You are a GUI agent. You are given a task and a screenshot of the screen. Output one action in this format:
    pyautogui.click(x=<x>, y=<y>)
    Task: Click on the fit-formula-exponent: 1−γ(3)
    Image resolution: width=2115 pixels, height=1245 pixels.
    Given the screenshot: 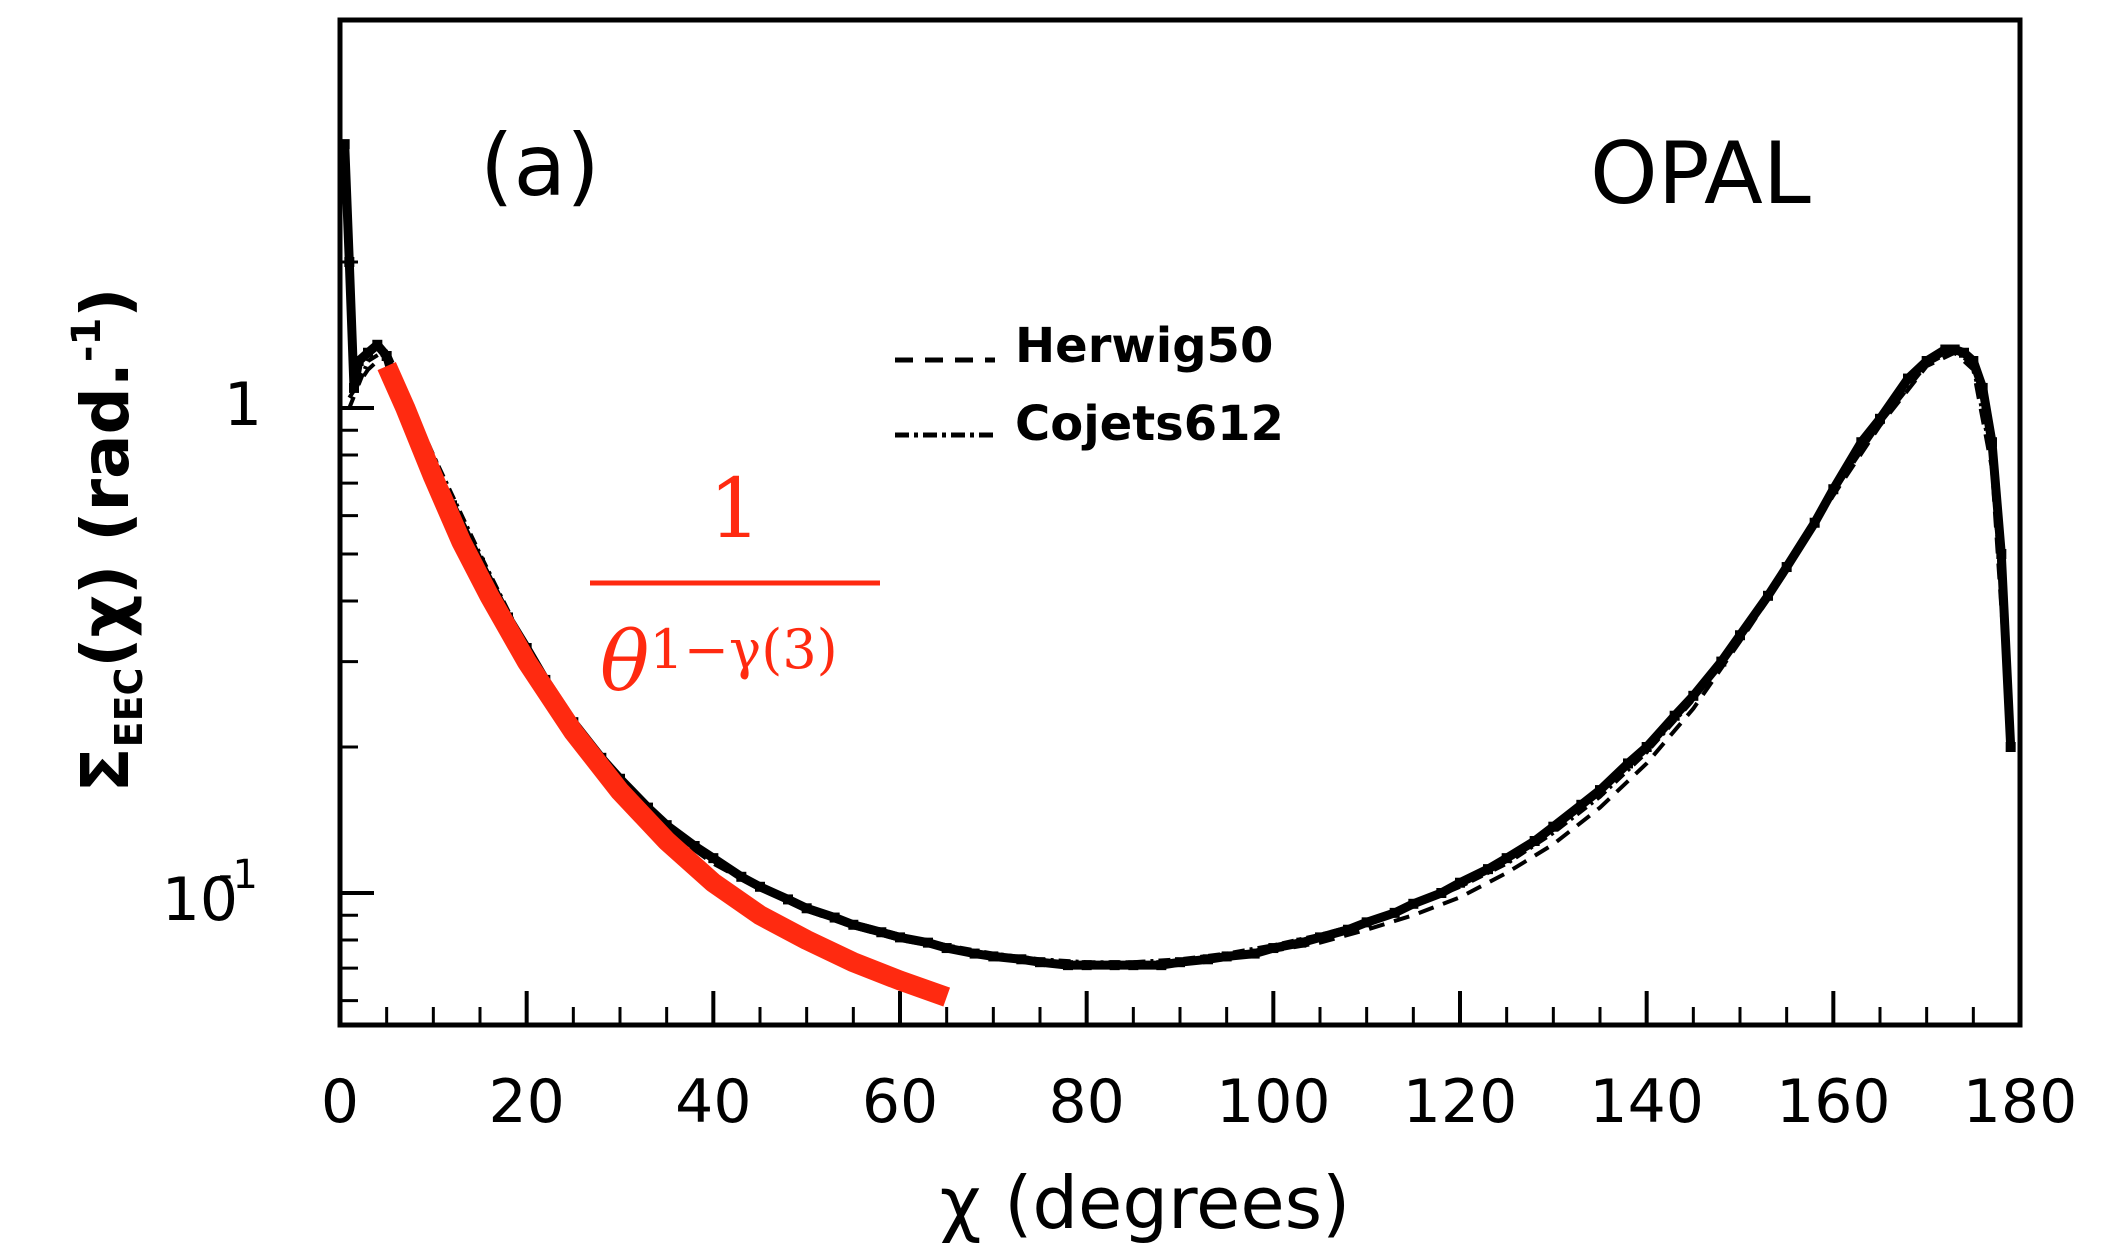 What is the action you would take?
    pyautogui.click(x=743, y=649)
    